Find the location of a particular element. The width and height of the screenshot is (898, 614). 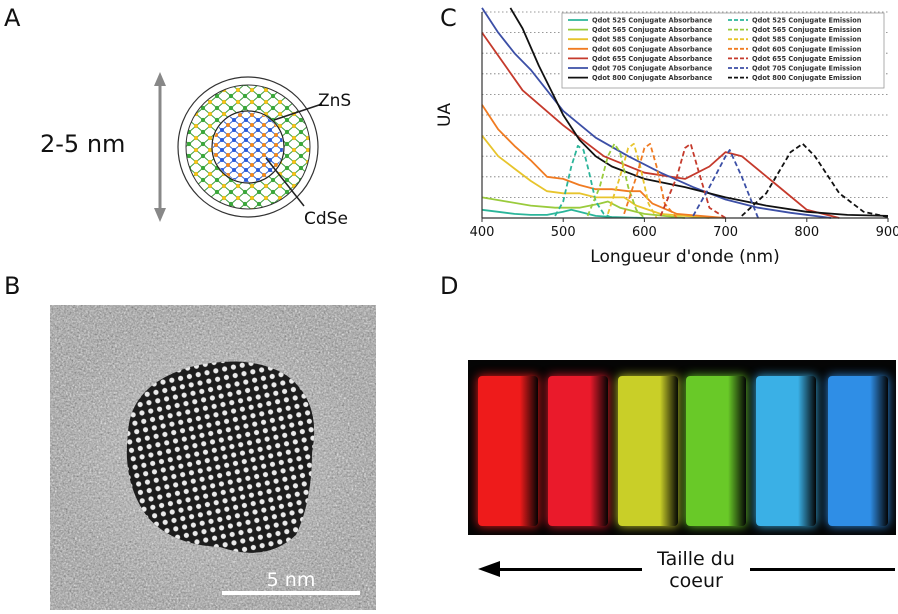

legend-label: Qdot 800 Conjugate Emission is located at coordinates (807, 78).